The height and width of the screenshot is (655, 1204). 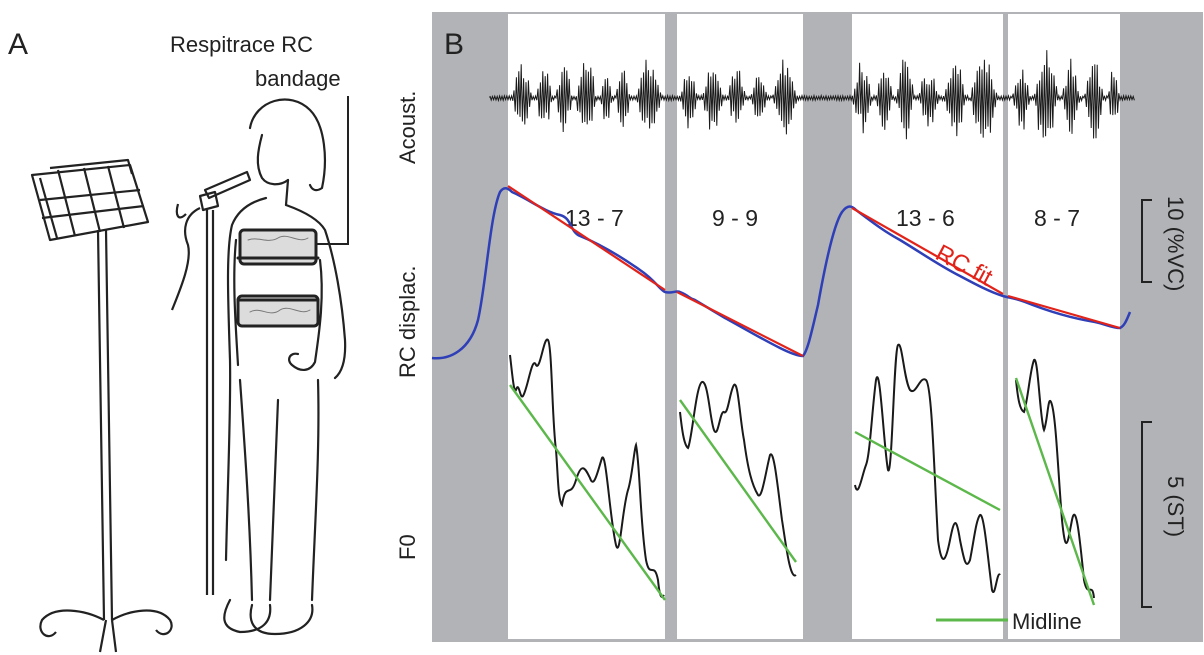 What do you see at coordinates (407, 322) in the screenshot?
I see `rc-row-label: RC displac.` at bounding box center [407, 322].